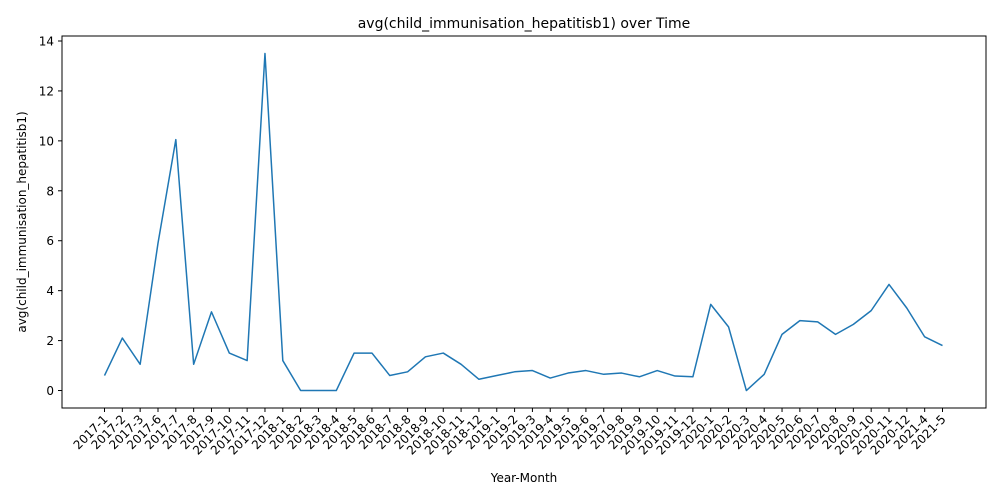 The height and width of the screenshot is (500, 1000). What do you see at coordinates (50, 391) in the screenshot?
I see `y-tick-label: 0` at bounding box center [50, 391].